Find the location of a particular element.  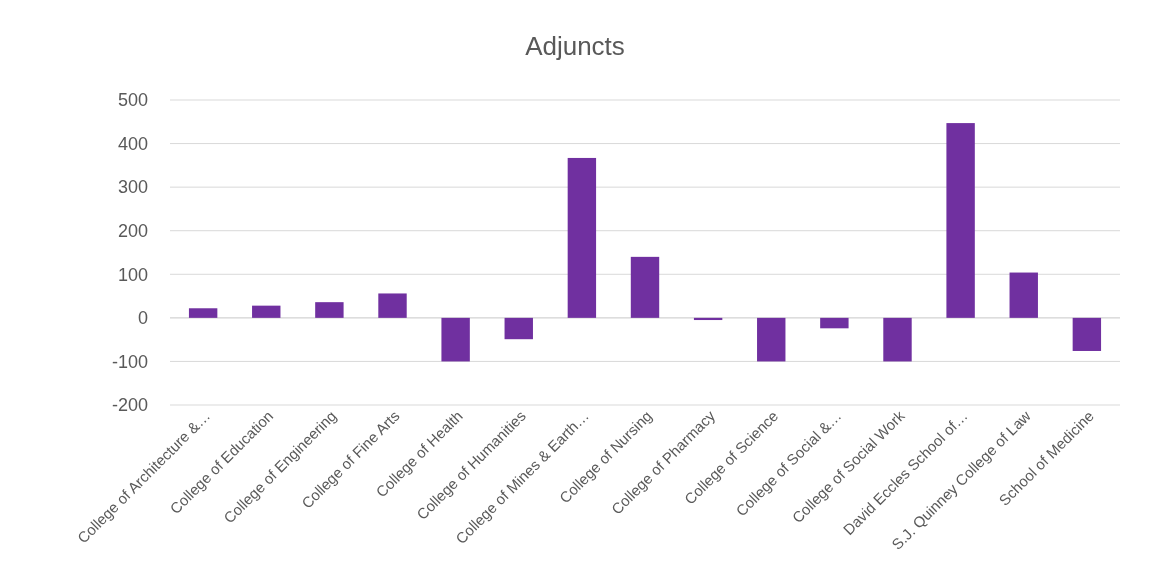

y-tick-label: 300 is located at coordinates (132, 187).